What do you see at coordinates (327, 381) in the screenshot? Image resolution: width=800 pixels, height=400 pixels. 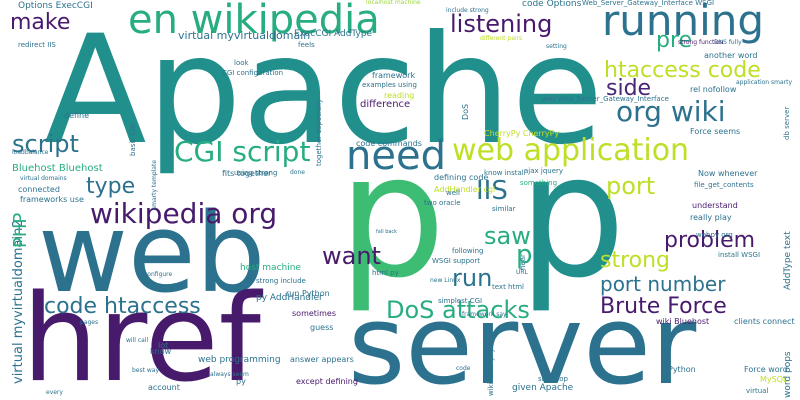 I see `word: except defining` at bounding box center [327, 381].